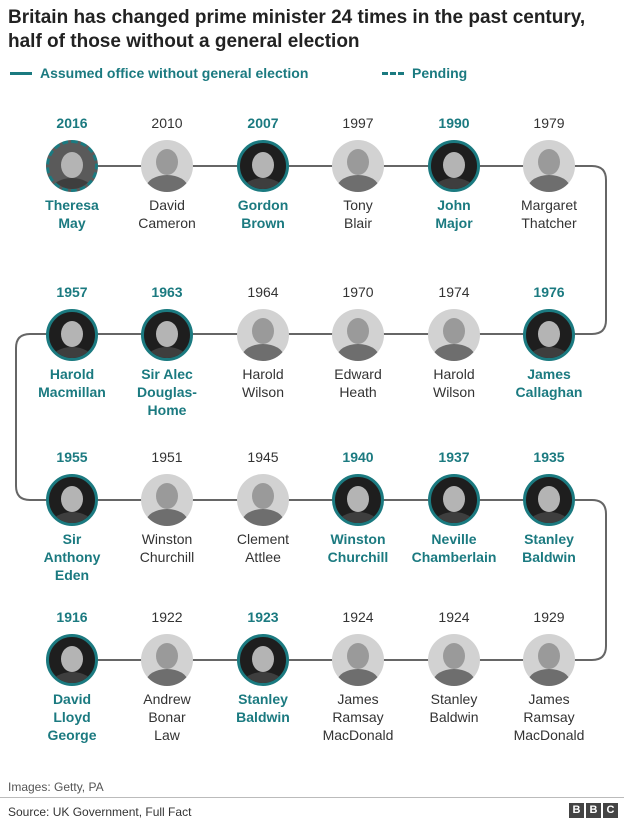 This screenshot has width=624, height=825. What do you see at coordinates (72, 617) in the screenshot?
I see `pm-year: 1916` at bounding box center [72, 617].